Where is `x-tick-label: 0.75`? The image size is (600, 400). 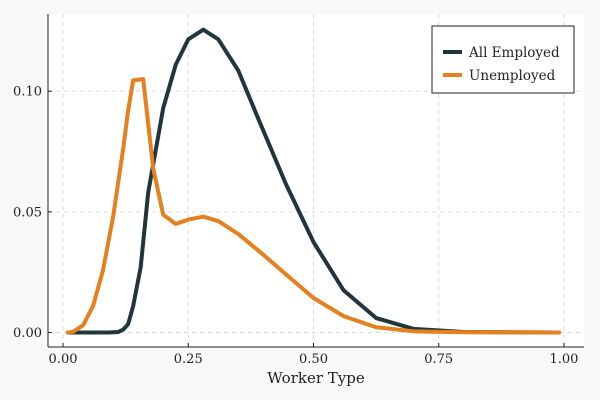 x-tick-label: 0.75 is located at coordinates (438, 359).